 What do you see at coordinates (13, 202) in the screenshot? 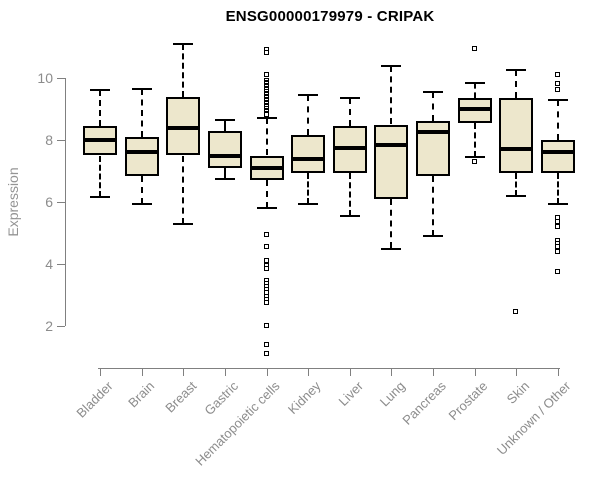
I see `y-axis-label: Expression` at bounding box center [13, 202].